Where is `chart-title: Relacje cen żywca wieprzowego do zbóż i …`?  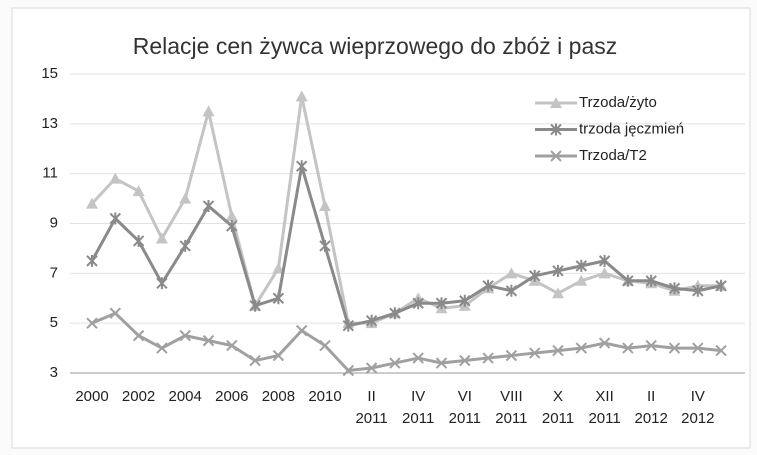 chart-title: Relacje cen żywca wieprzowego do zbóż i … is located at coordinates (375, 46).